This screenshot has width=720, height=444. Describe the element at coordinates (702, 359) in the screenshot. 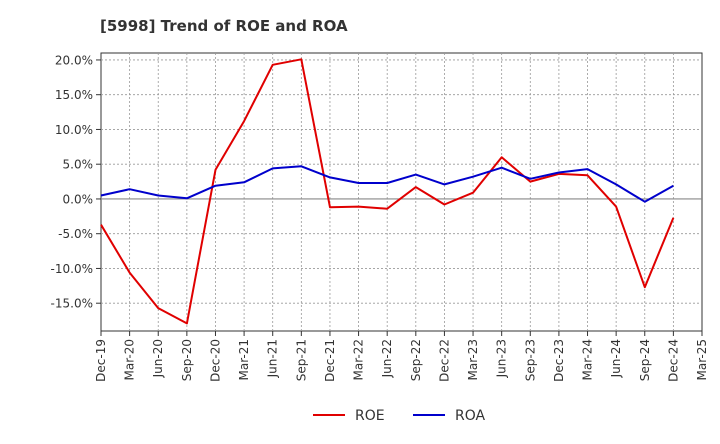

I see `x-tick-label: Mar-25` at that location.